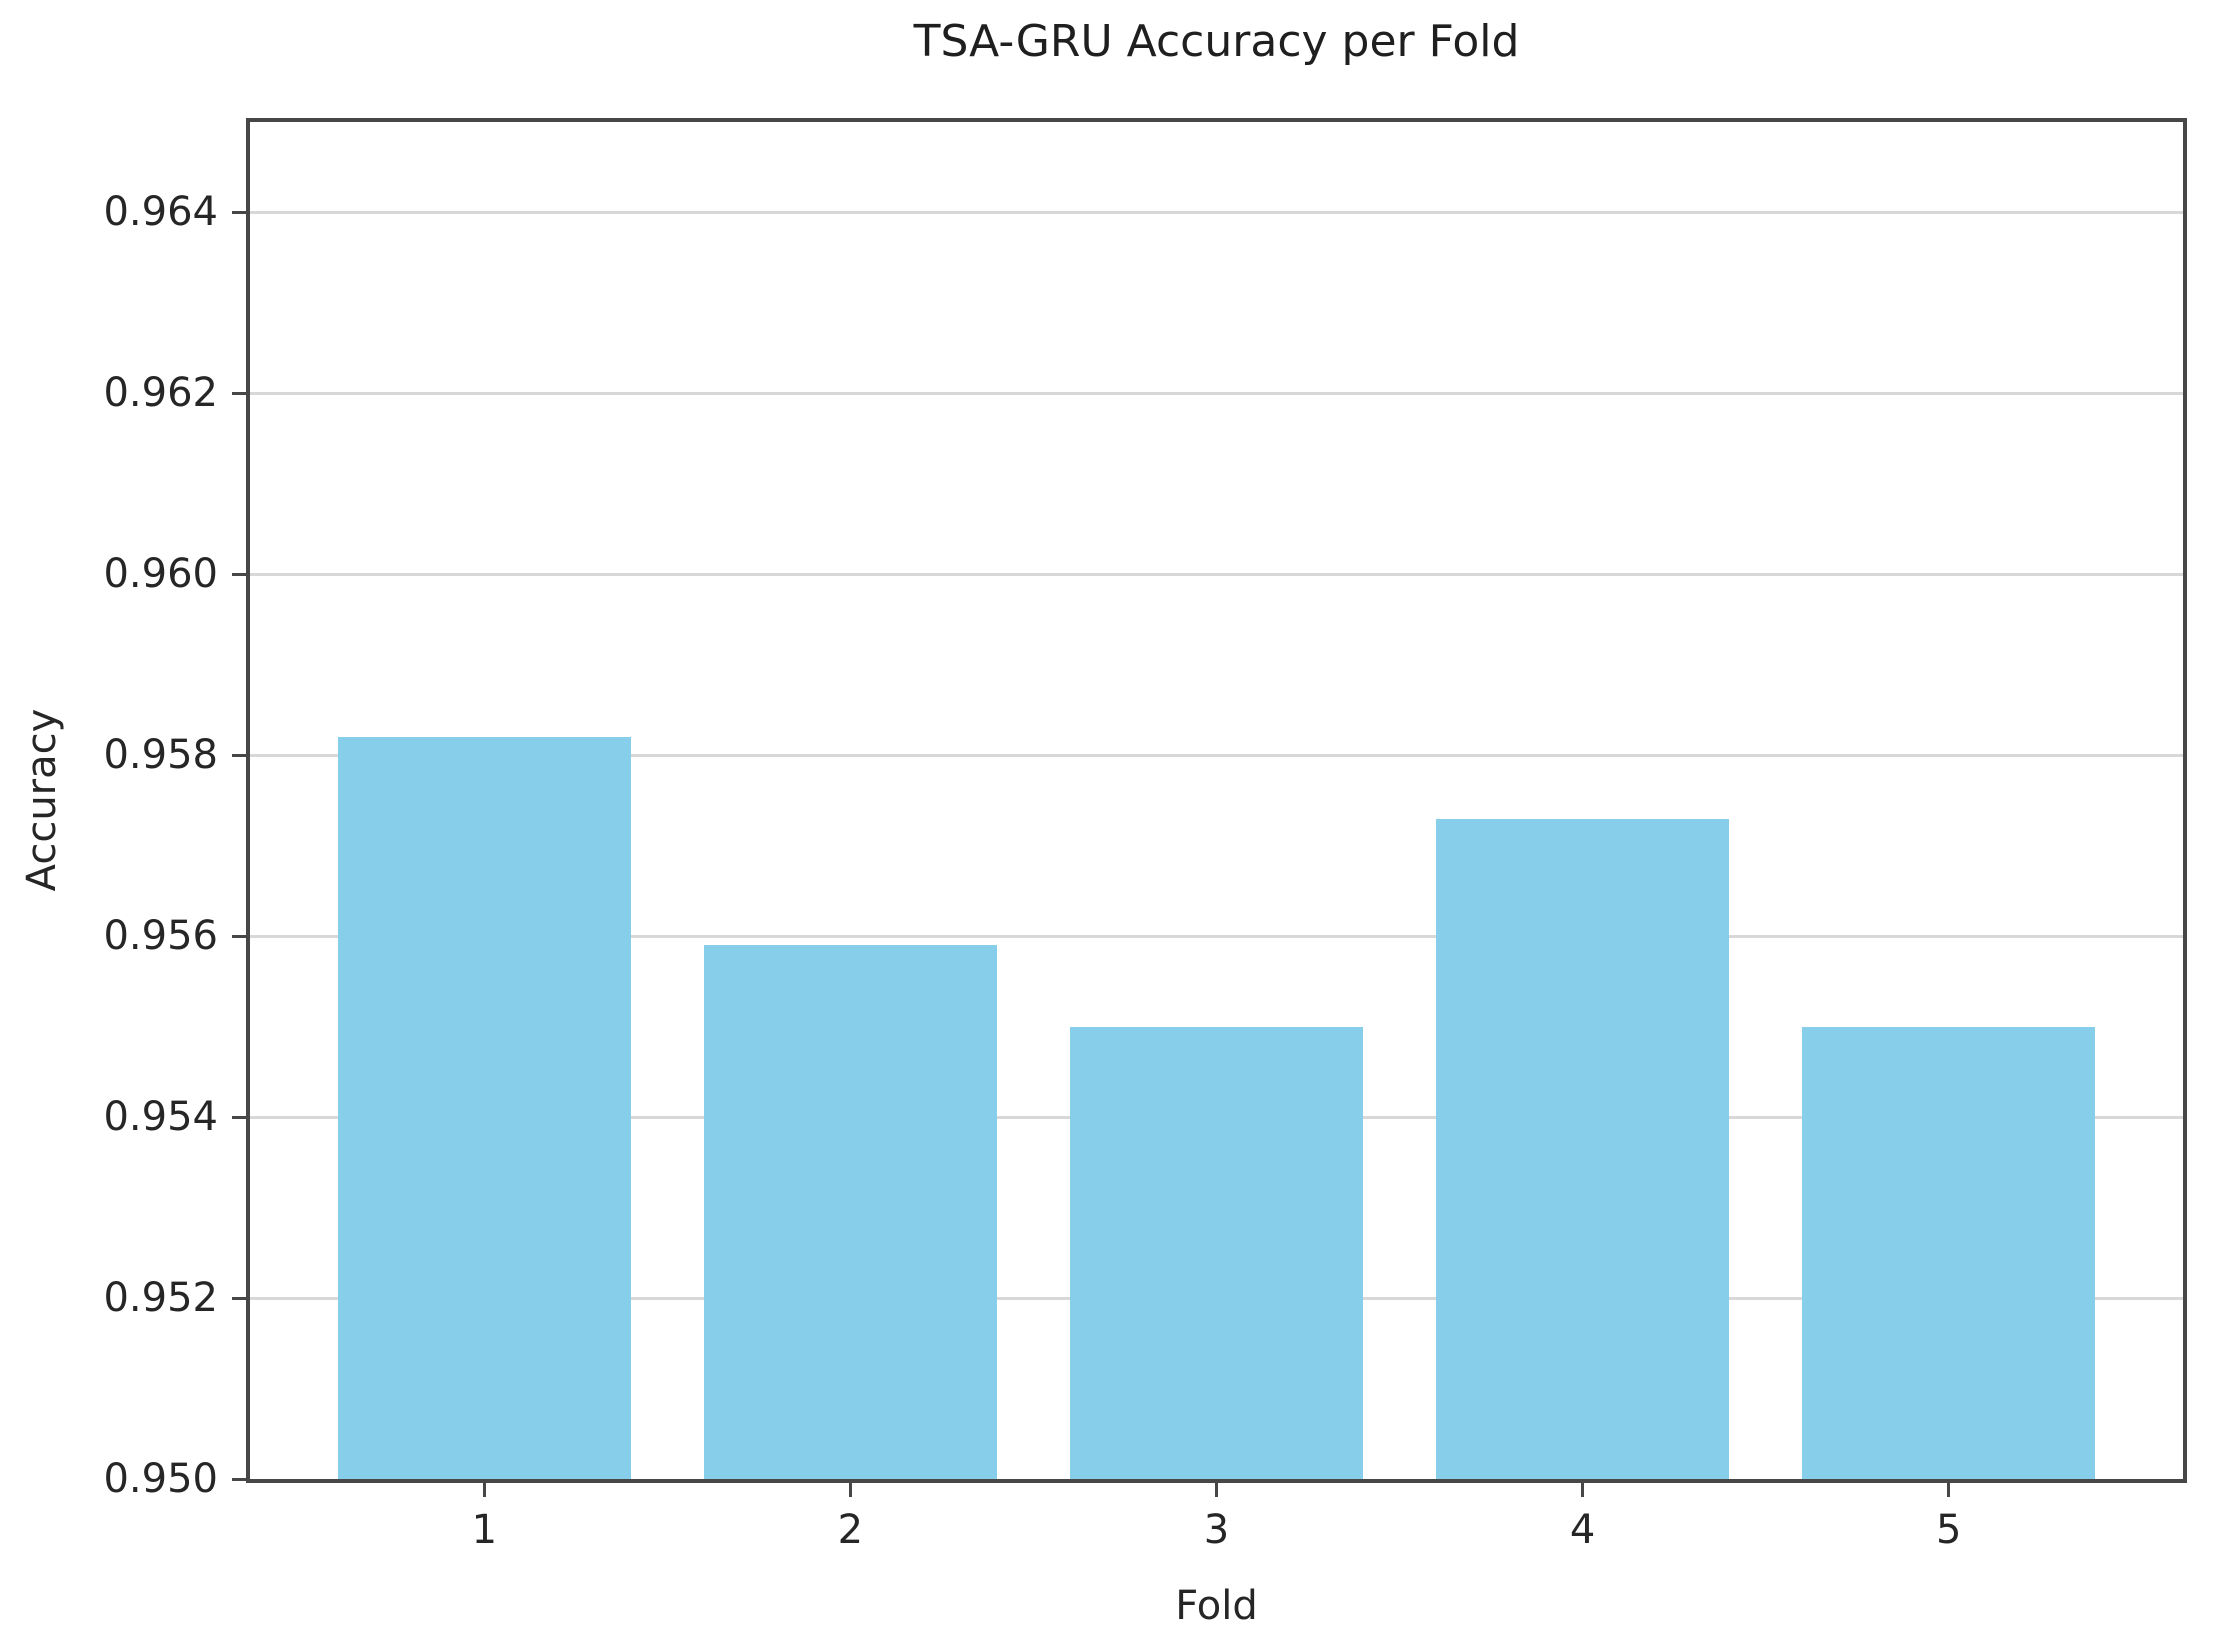 The width and height of the screenshot is (2219, 1648). What do you see at coordinates (850, 1530) in the screenshot?
I see `x-tick-label: 2` at bounding box center [850, 1530].